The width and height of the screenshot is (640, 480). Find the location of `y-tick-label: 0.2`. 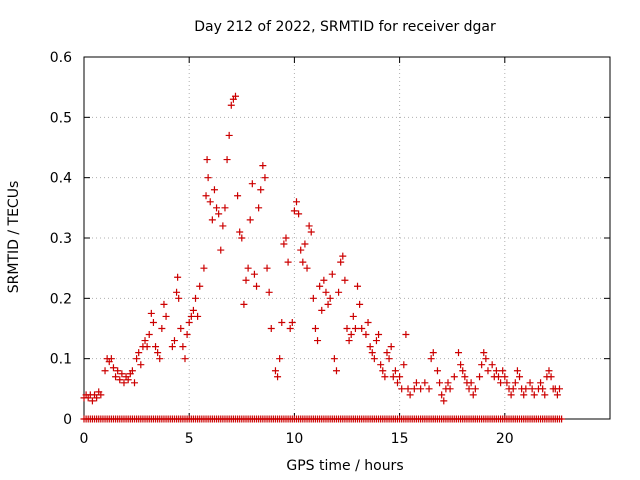

y-tick-label: 0.2 is located at coordinates (61, 299).